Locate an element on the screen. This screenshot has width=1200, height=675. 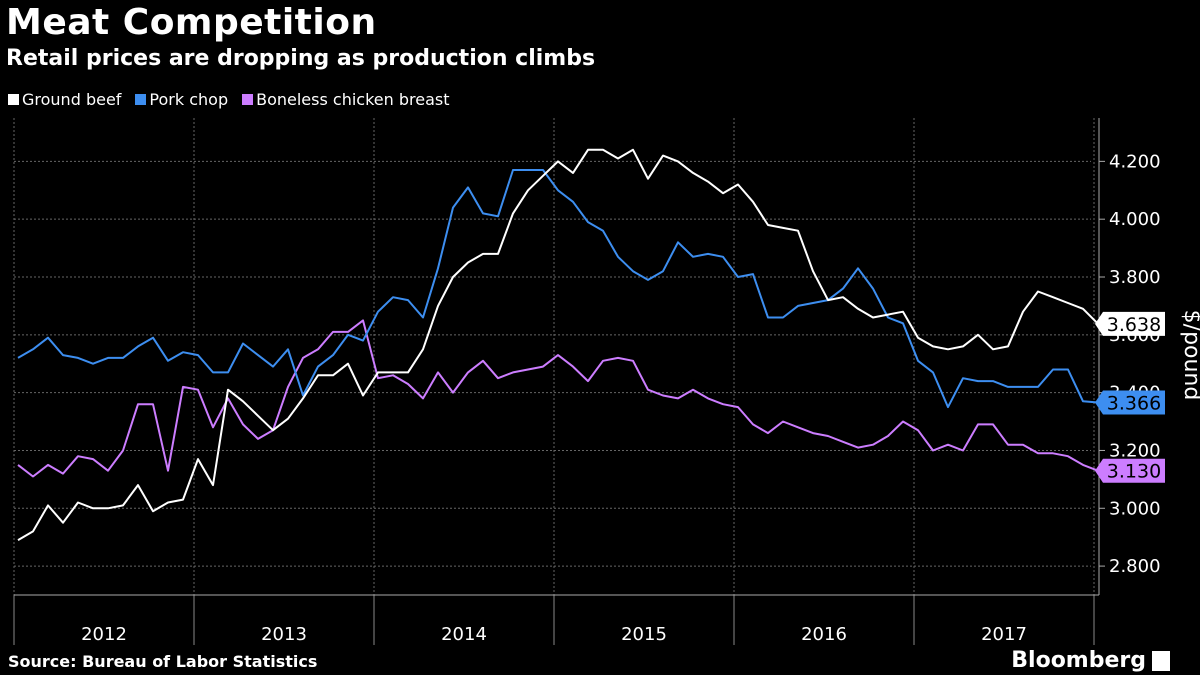
legend-item-pork-chop: Pork chop is located at coordinates (181, 99).